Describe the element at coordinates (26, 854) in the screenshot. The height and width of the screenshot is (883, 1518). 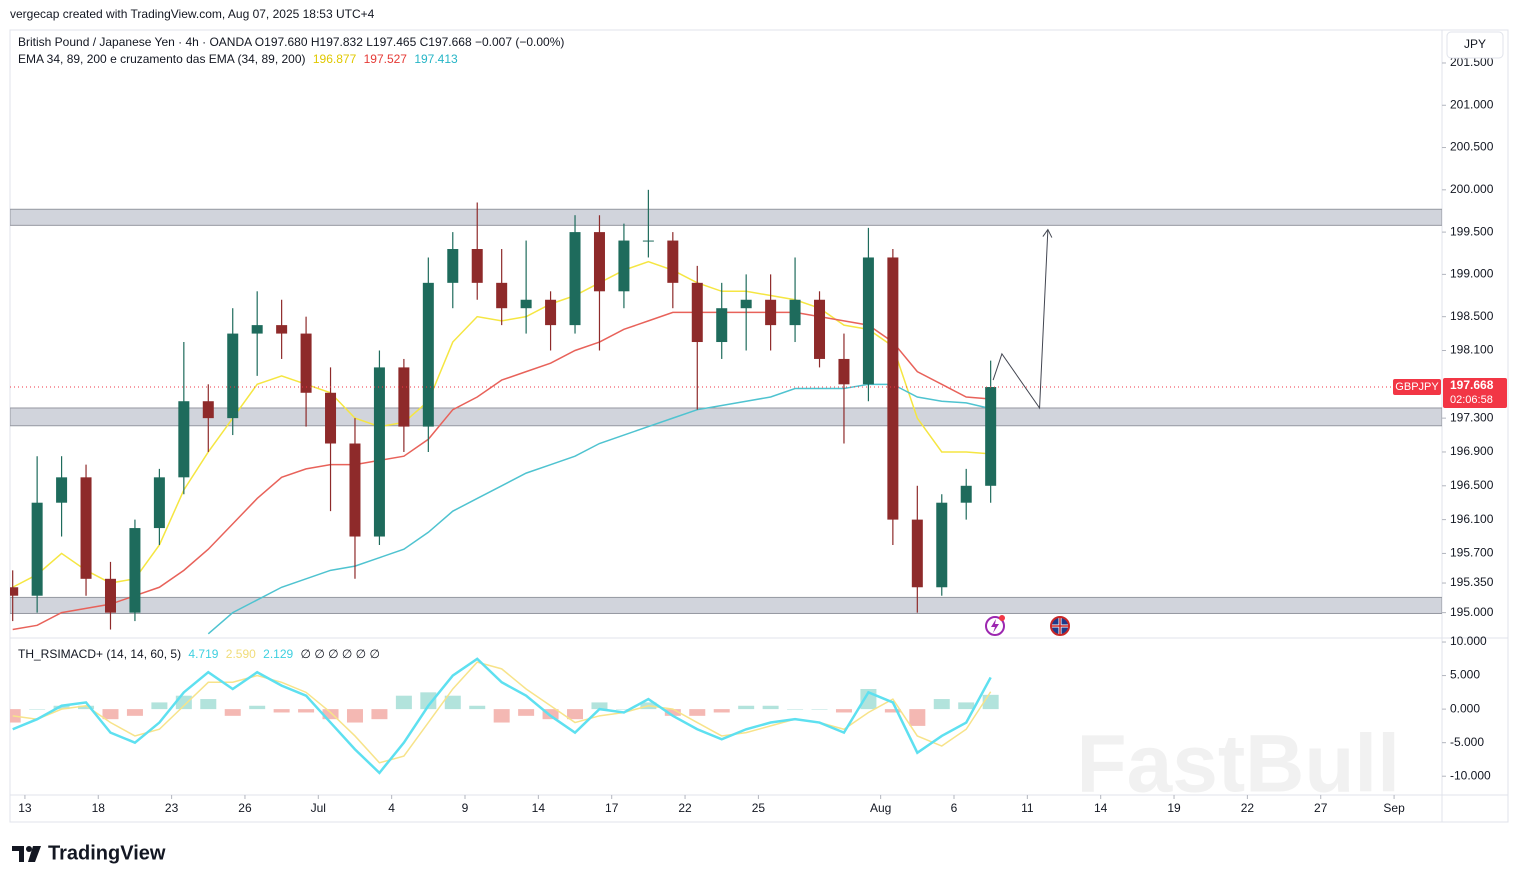
I see `brand-logo` at that location.